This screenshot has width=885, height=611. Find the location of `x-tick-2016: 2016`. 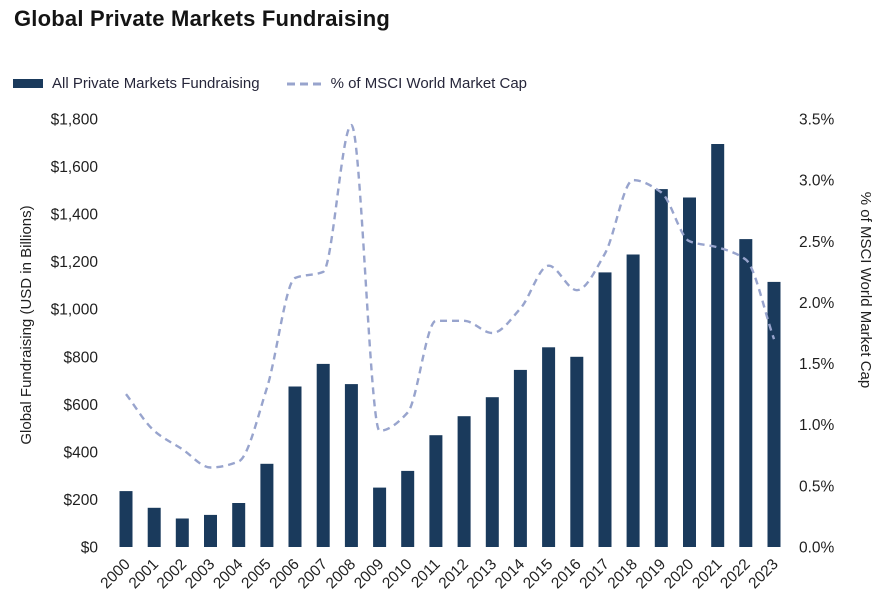

x-tick-2016: 2016 is located at coordinates (566, 574).